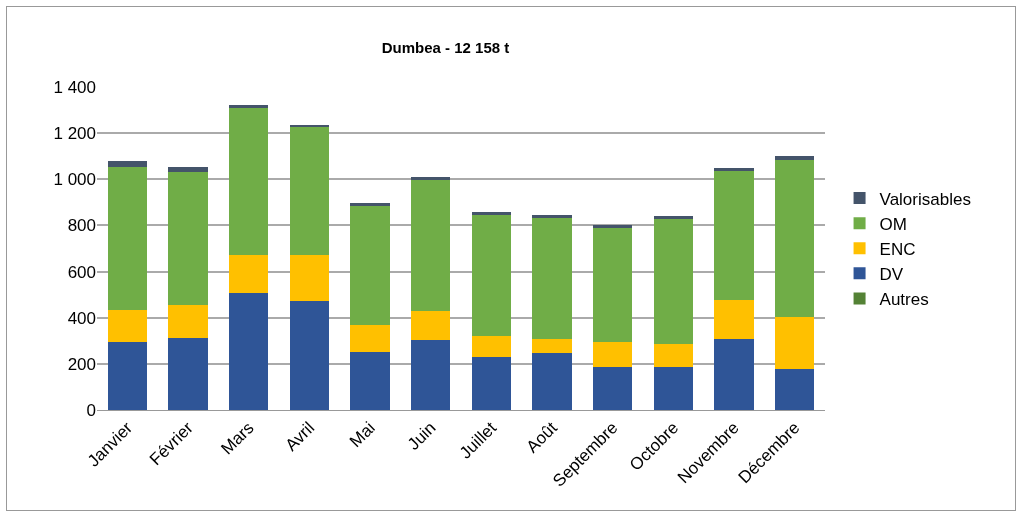 Image resolution: width=1024 pixels, height=519 pixels. I want to click on chart-title: Dumbea - 12 158 t, so click(445, 47).